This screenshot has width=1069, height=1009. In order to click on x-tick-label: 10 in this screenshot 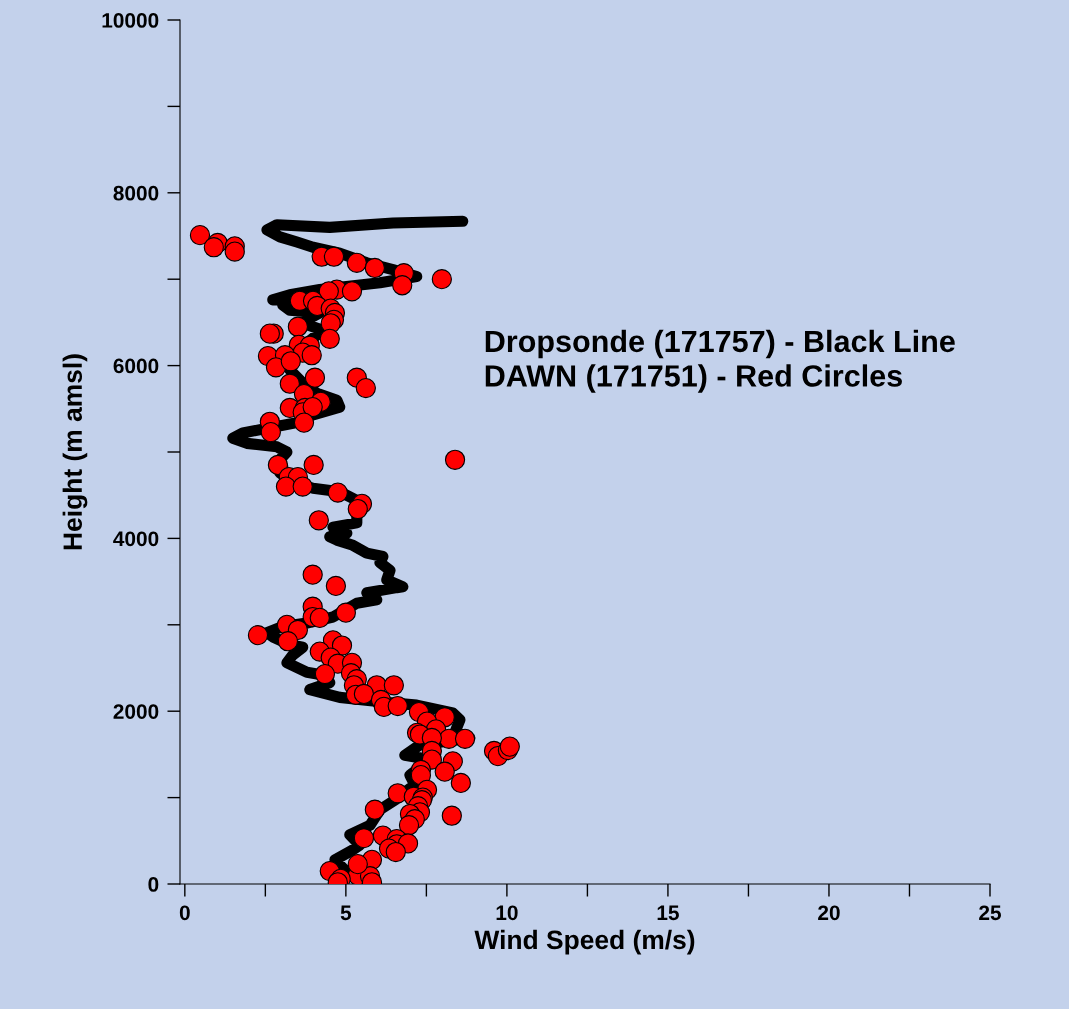, I will do `click(507, 913)`.